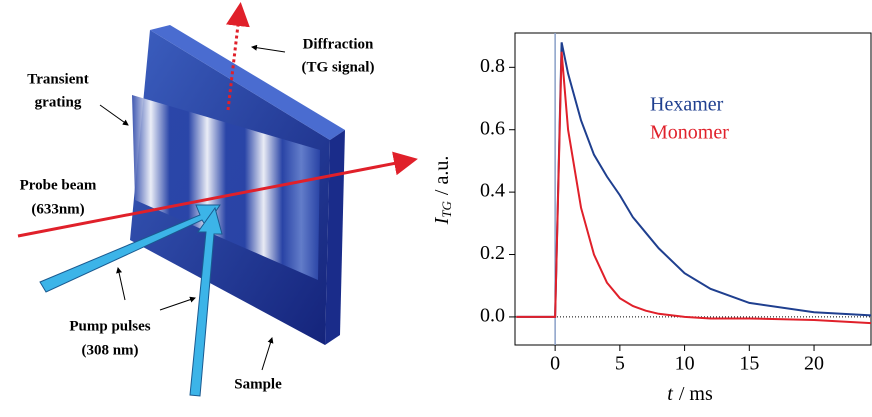 Image resolution: width=872 pixels, height=417 pixels. I want to click on x-tick-label: 10, so click(685, 364).